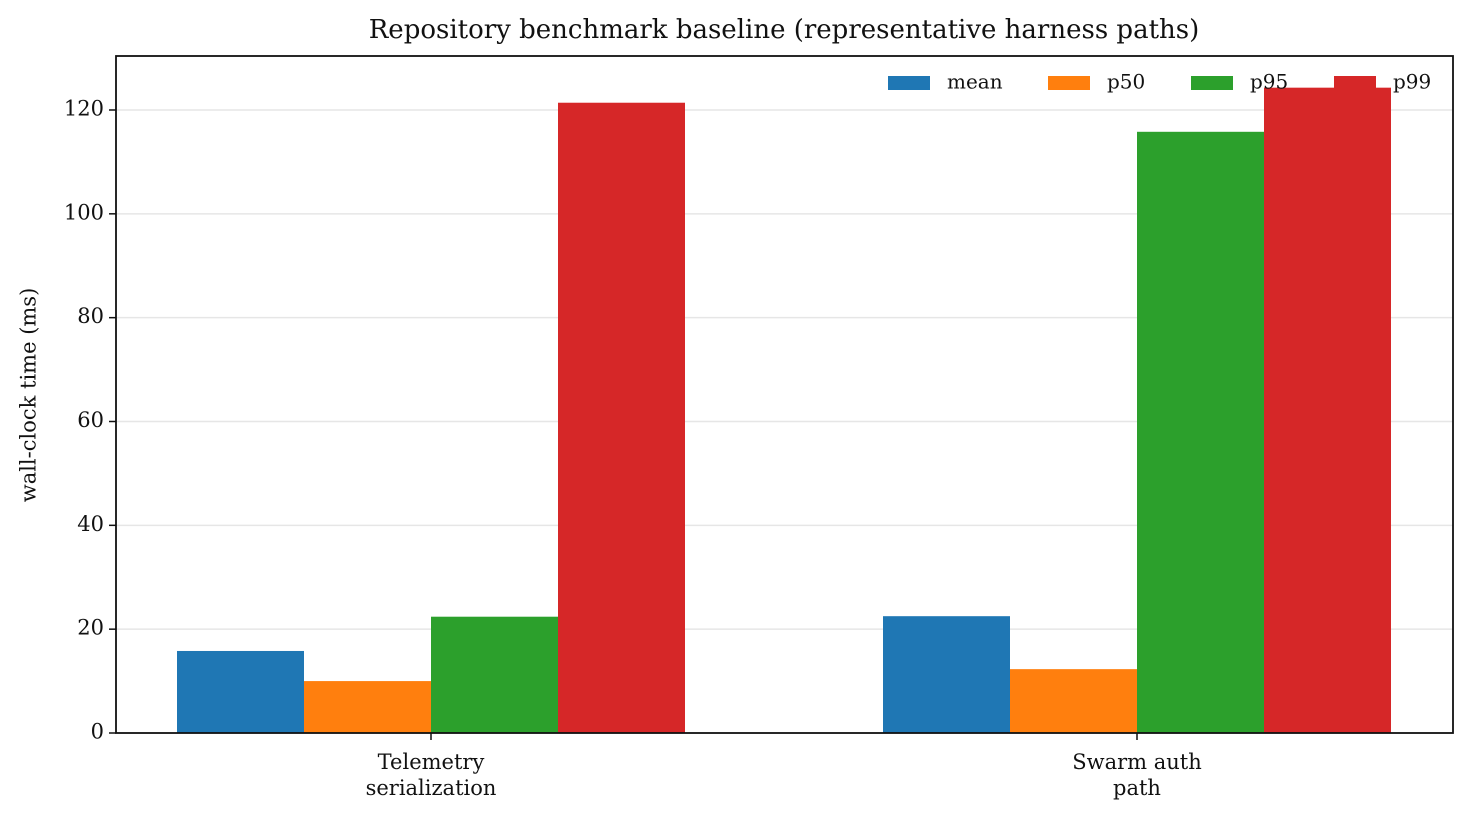 The height and width of the screenshot is (814, 1469). What do you see at coordinates (29, 395) in the screenshot?
I see `y-axis-label: wall-clock time (ms)` at bounding box center [29, 395].